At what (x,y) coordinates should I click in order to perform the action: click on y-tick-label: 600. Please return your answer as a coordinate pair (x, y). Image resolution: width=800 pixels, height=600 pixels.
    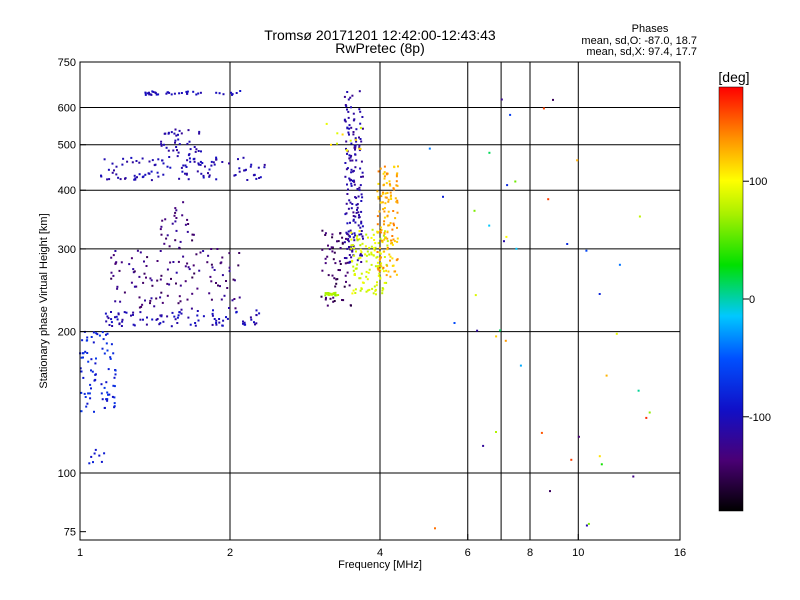
    Looking at the image, I should click on (67, 109).